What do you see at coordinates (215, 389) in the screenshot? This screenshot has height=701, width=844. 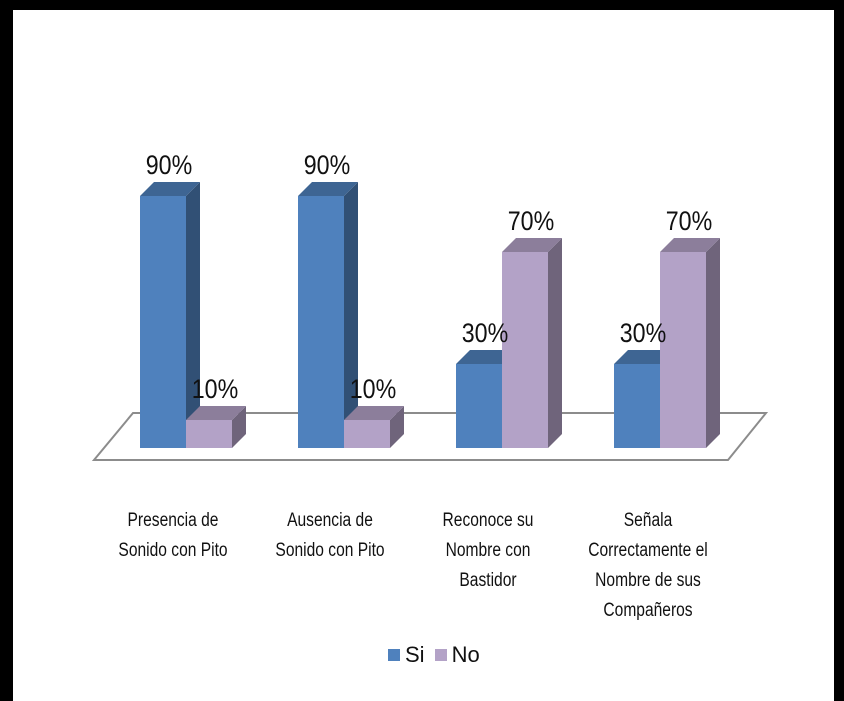 I see `data-label-no-1: 10%` at bounding box center [215, 389].